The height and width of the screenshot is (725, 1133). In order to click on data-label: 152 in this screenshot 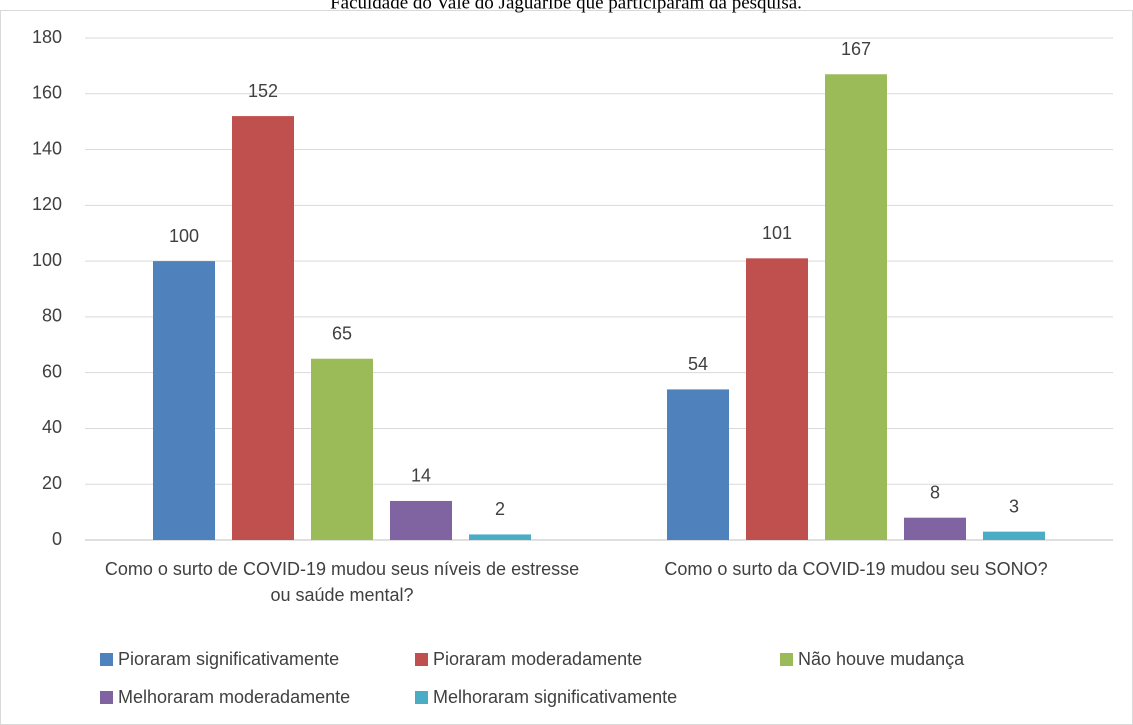, I will do `click(263, 91)`.